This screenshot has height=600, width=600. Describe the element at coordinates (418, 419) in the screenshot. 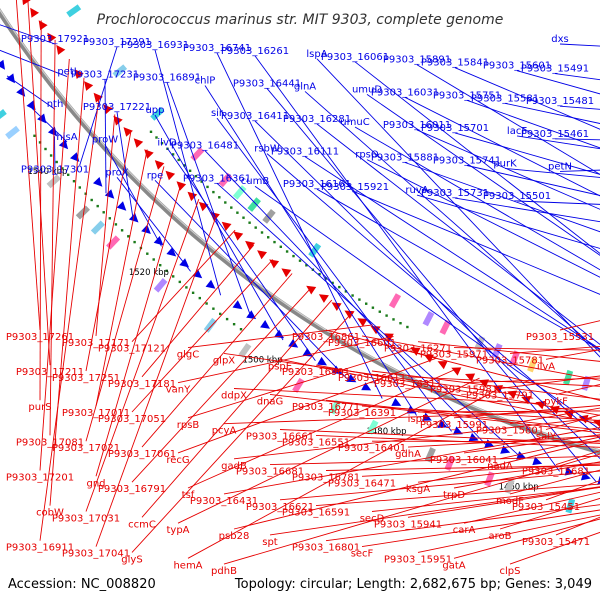

I see `gene-label-ispe: ispE` at that location.